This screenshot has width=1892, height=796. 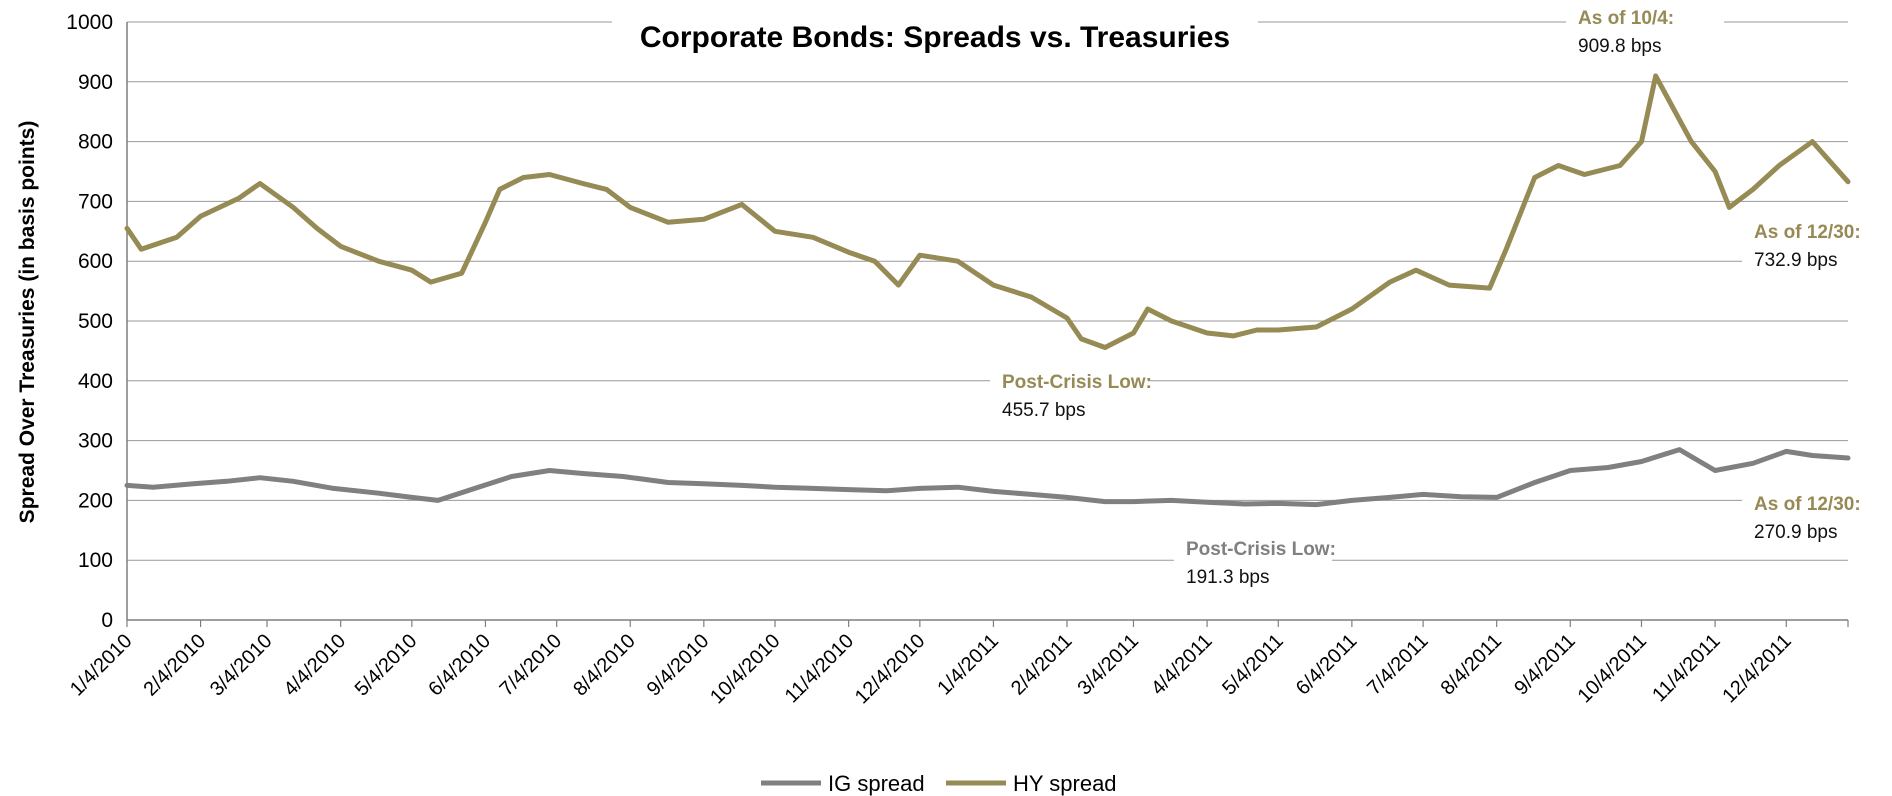 What do you see at coordinates (459, 665) in the screenshot?
I see `x-tick-label: 6/4/2010` at bounding box center [459, 665].